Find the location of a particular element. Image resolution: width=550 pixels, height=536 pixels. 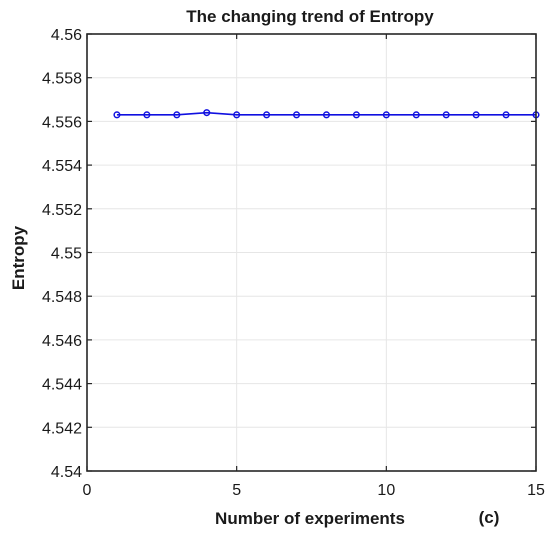

y-tick-label: 4.56 is located at coordinates (66, 35).